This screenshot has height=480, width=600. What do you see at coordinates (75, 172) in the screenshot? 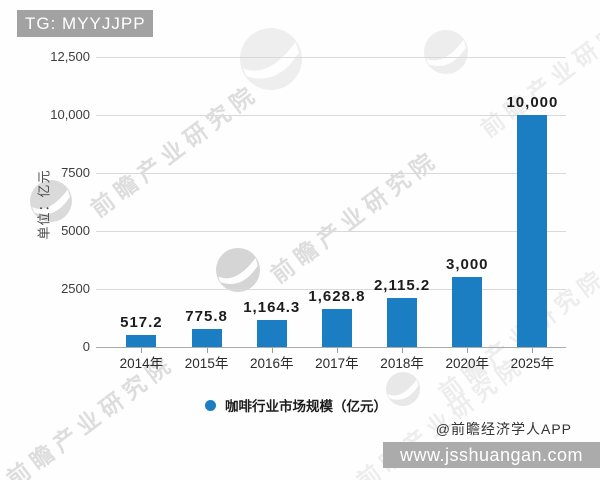
I see `y-tick-label: 7500` at bounding box center [75, 172].